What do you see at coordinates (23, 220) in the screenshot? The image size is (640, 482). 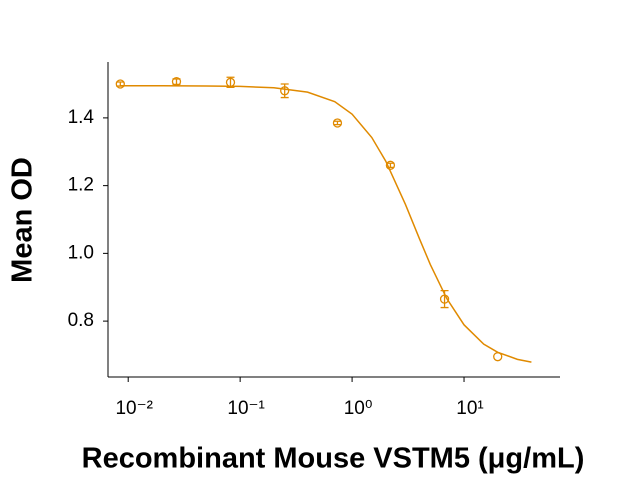 I see `y-axis-title: Mean OD` at bounding box center [23, 220].